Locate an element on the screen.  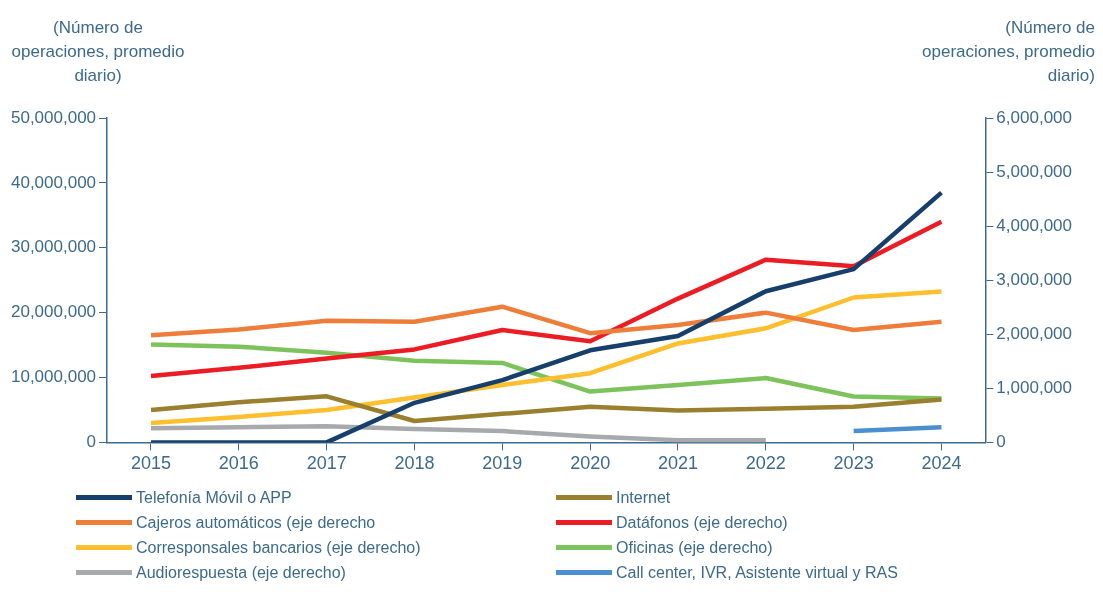
x-tick-label: 2019 is located at coordinates (502, 463).